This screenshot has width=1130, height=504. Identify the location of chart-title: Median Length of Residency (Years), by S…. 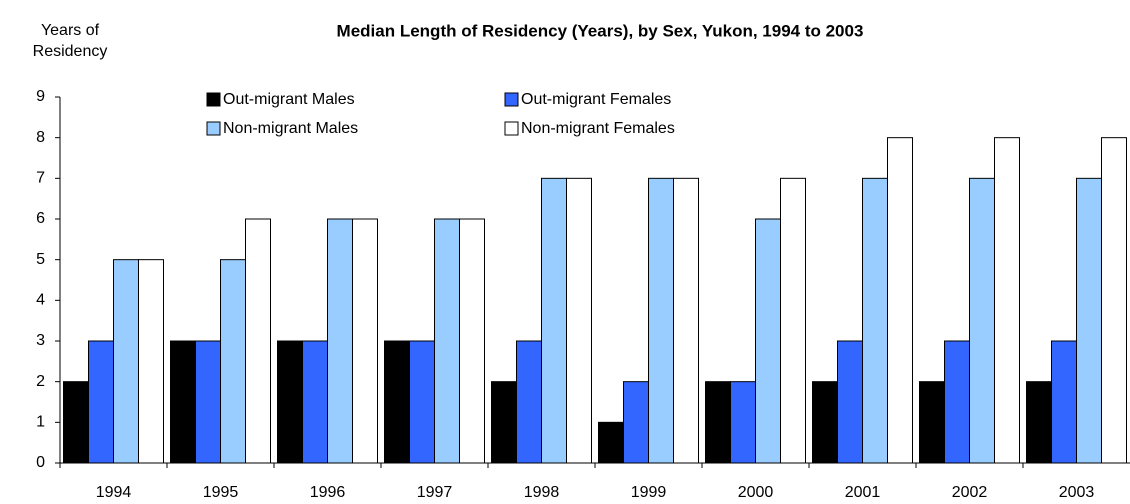
(600, 30).